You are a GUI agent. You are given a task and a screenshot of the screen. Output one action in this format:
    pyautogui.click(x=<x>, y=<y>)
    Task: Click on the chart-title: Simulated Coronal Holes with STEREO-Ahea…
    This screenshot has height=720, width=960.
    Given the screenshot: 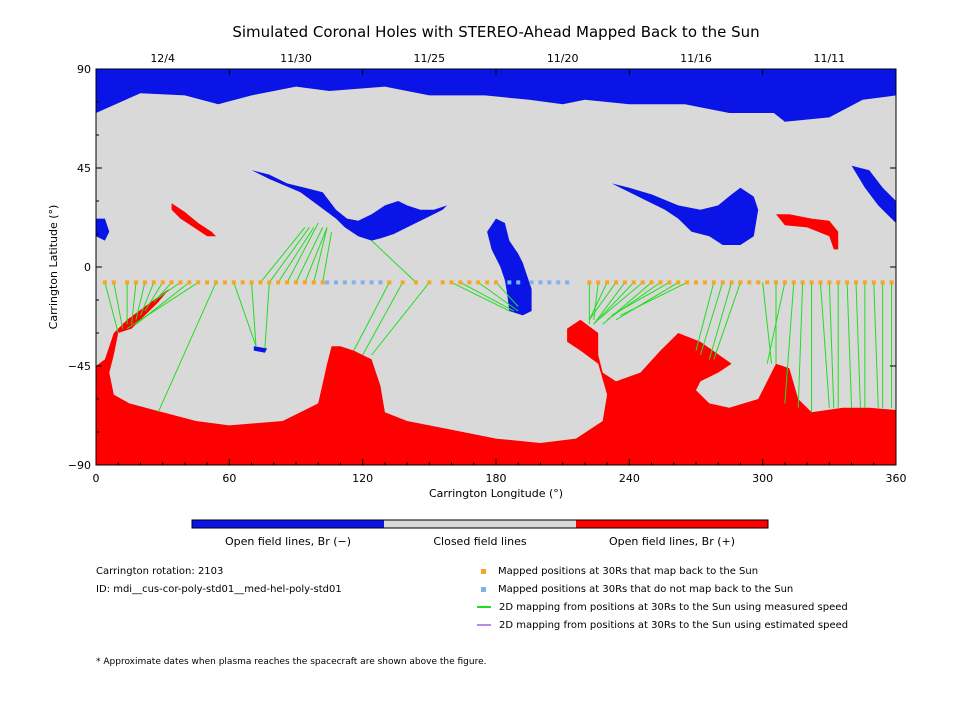 What is the action you would take?
    pyautogui.click(x=495, y=32)
    